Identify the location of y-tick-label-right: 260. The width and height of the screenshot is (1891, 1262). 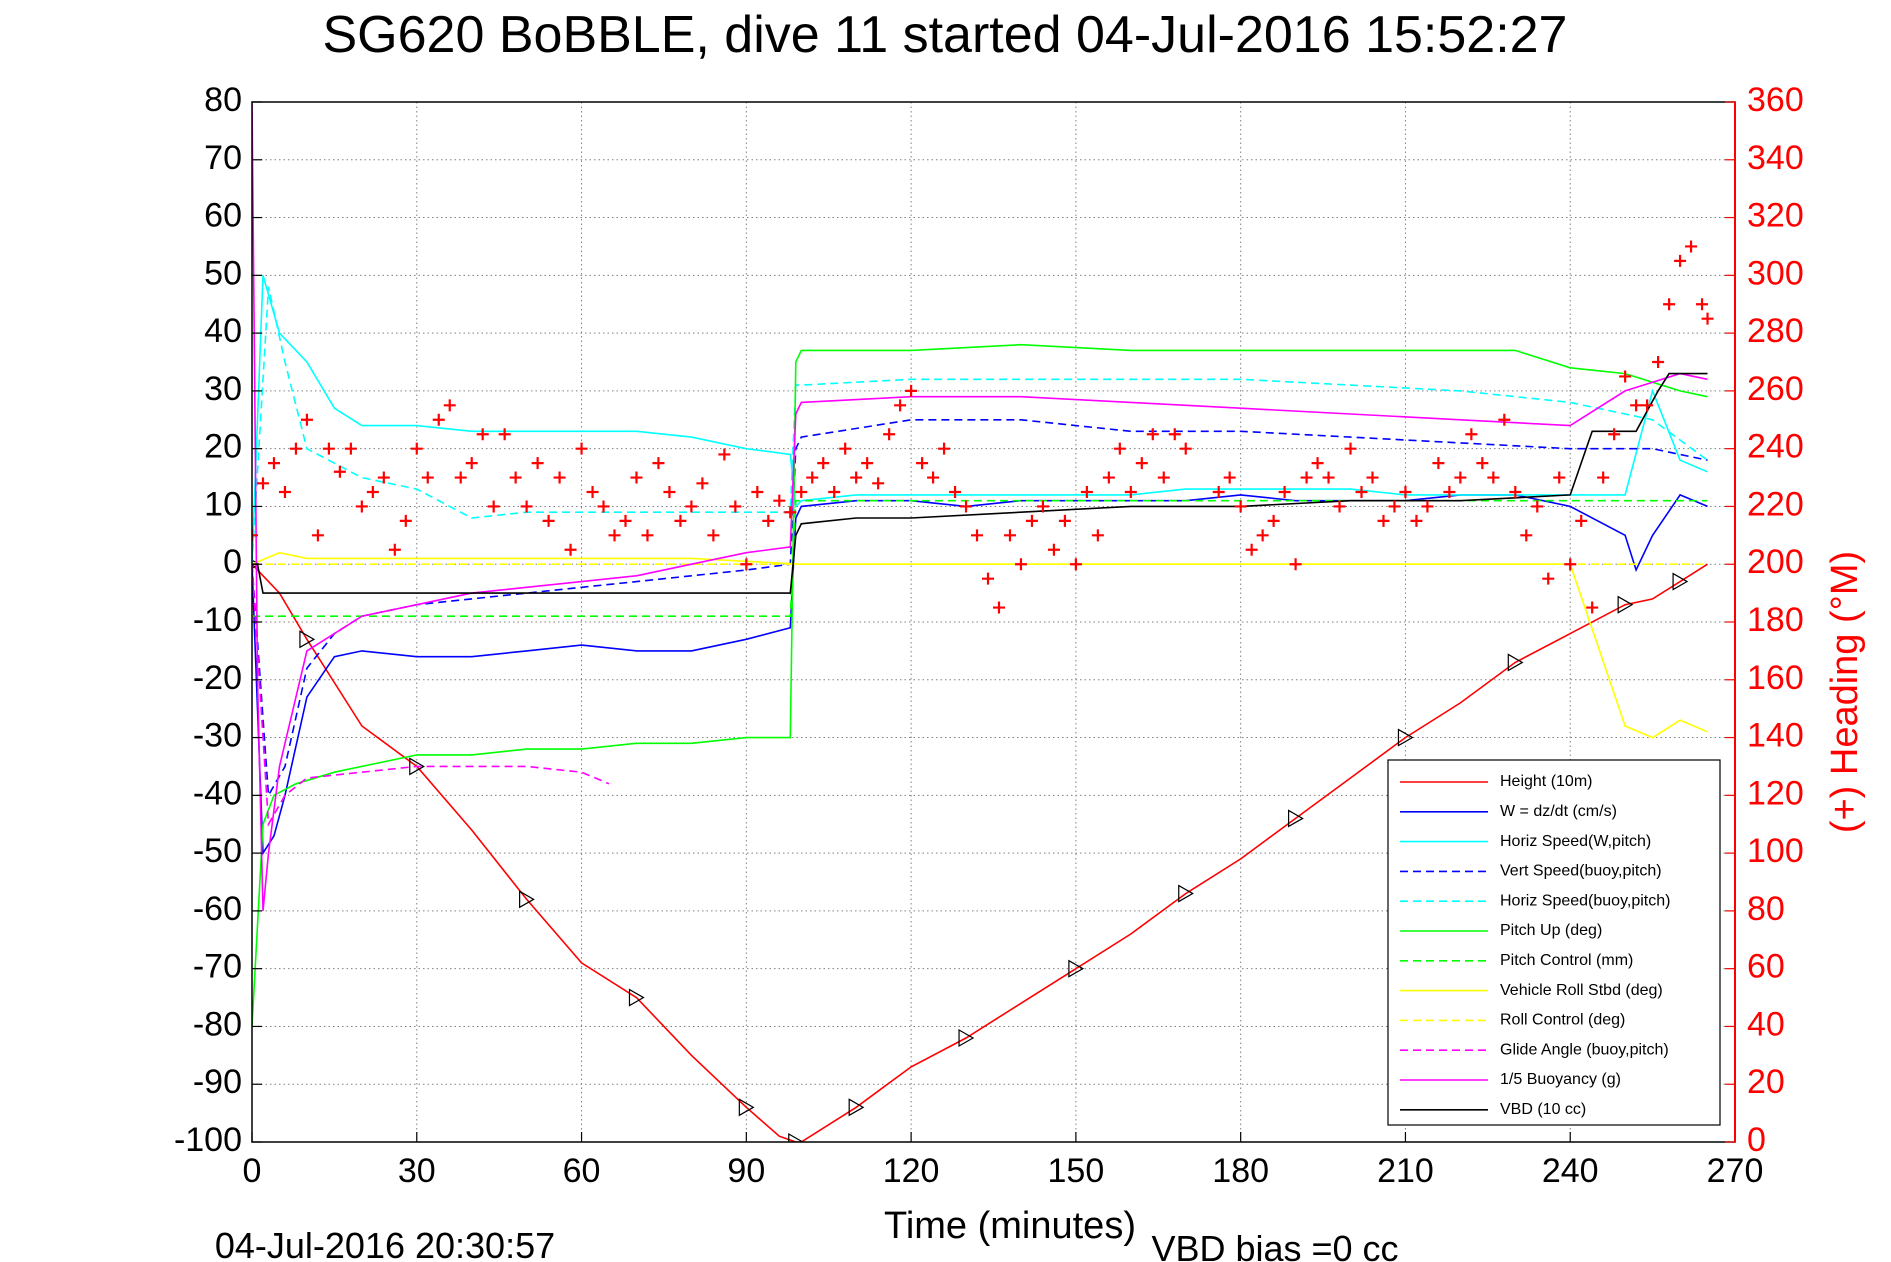
(1775, 389).